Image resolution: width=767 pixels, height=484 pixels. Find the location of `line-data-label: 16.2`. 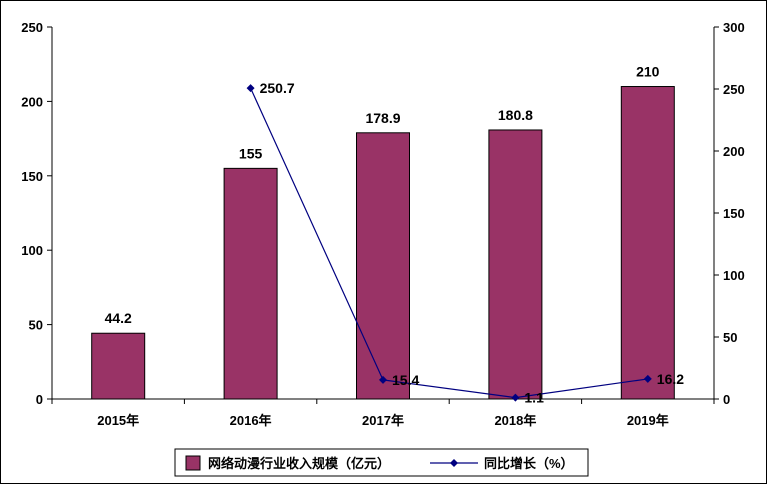

line-data-label: 16.2 is located at coordinates (670, 379).